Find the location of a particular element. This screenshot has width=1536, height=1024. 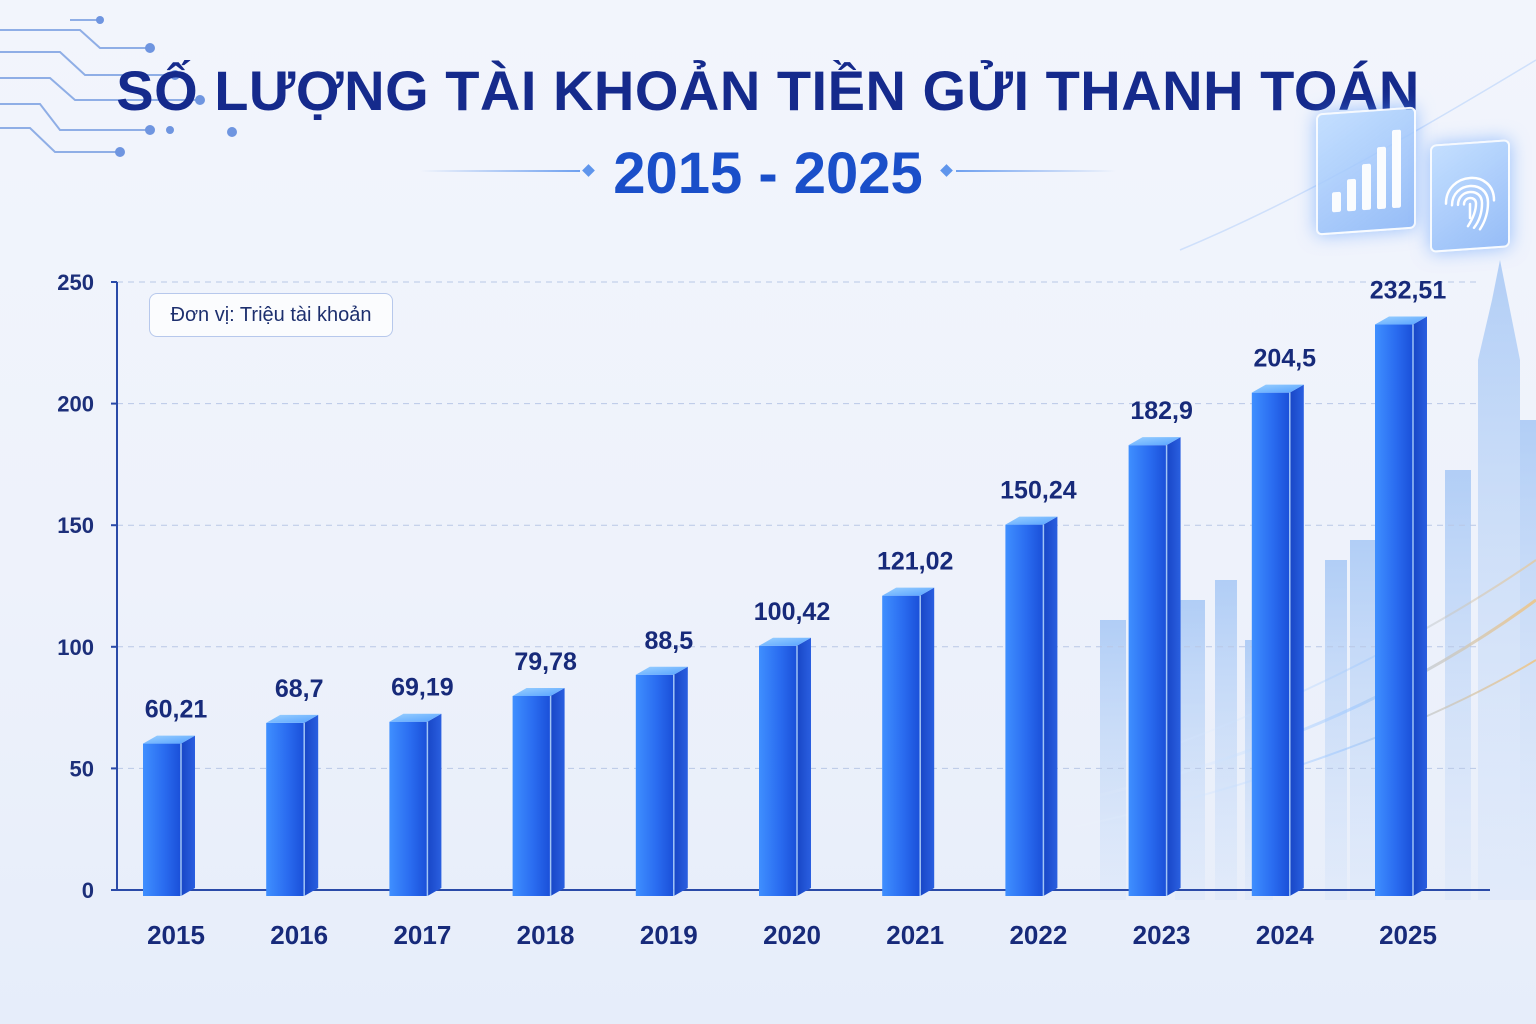

bar-2019 is located at coordinates (661, 781).